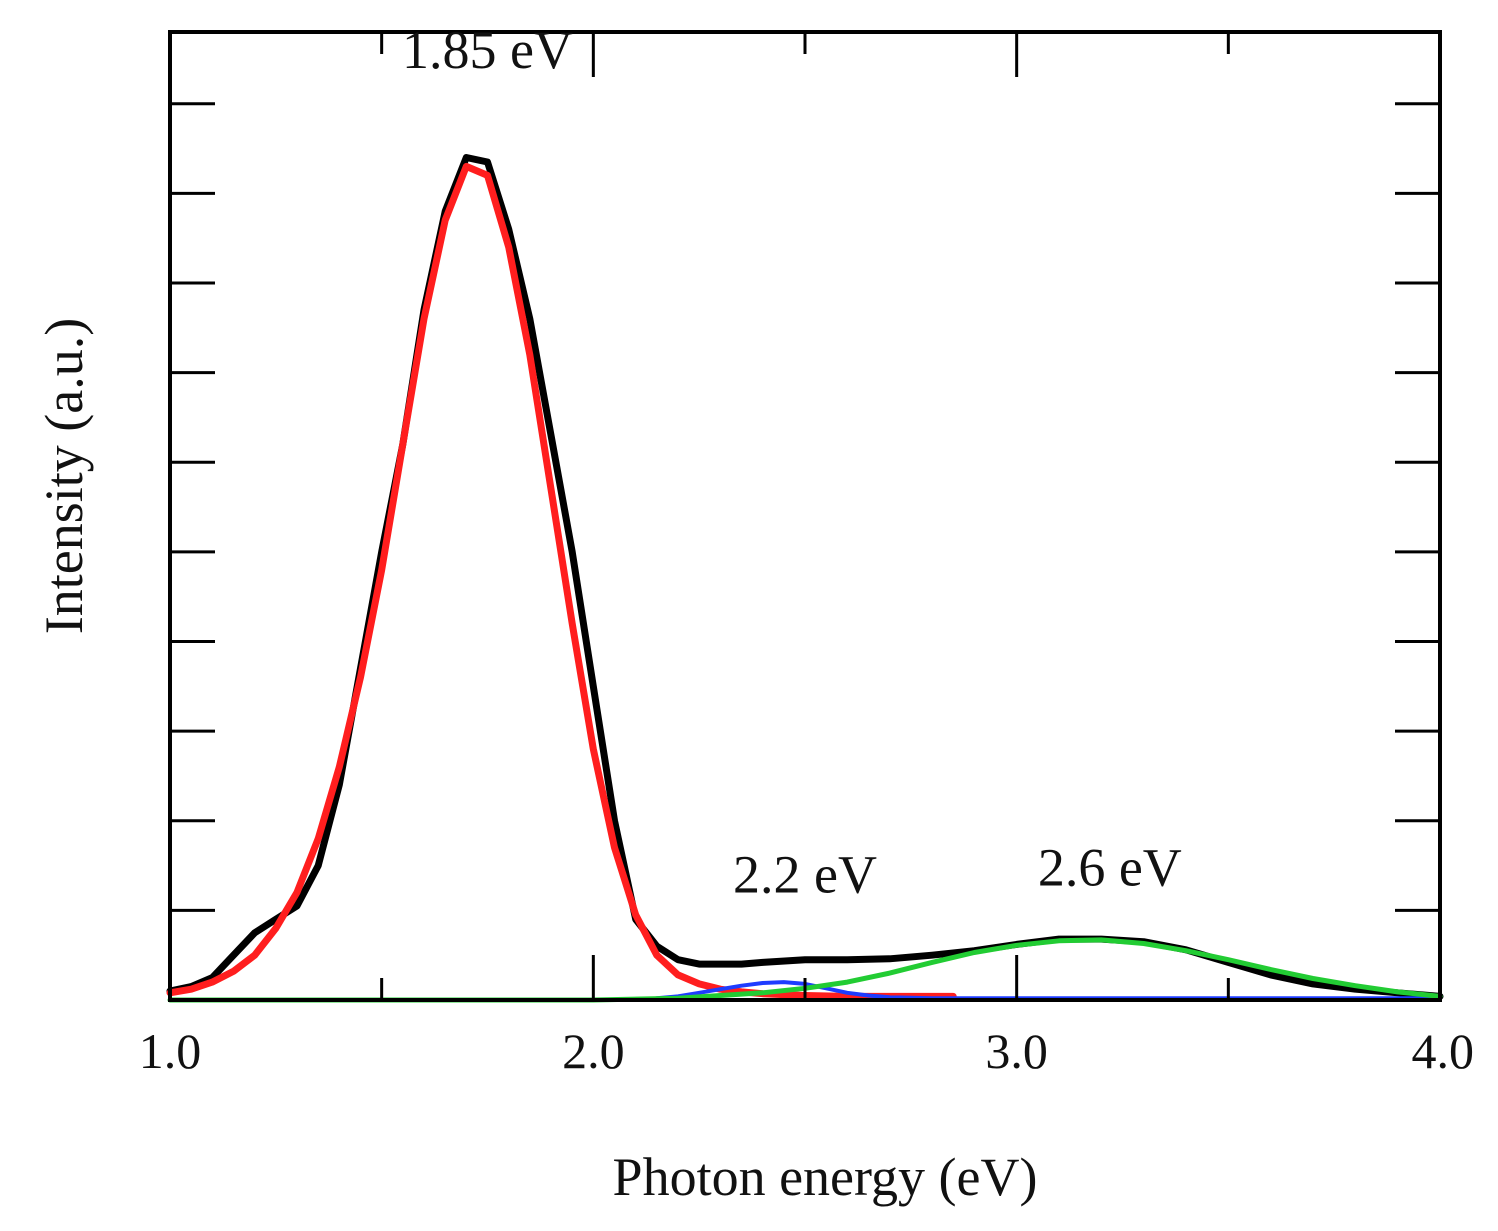 The height and width of the screenshot is (1231, 1498). Describe the element at coordinates (1110, 867) in the screenshot. I see `peak-annotation-3: 2.6 eV` at that location.